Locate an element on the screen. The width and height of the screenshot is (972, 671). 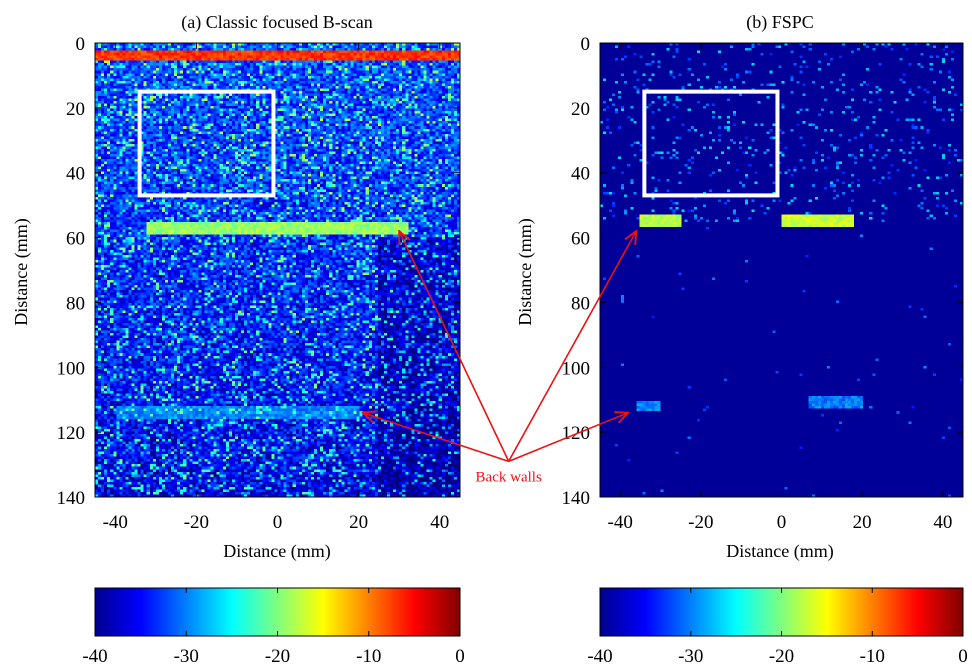
back-walls-annotation: Back walls is located at coordinates (500, 358).